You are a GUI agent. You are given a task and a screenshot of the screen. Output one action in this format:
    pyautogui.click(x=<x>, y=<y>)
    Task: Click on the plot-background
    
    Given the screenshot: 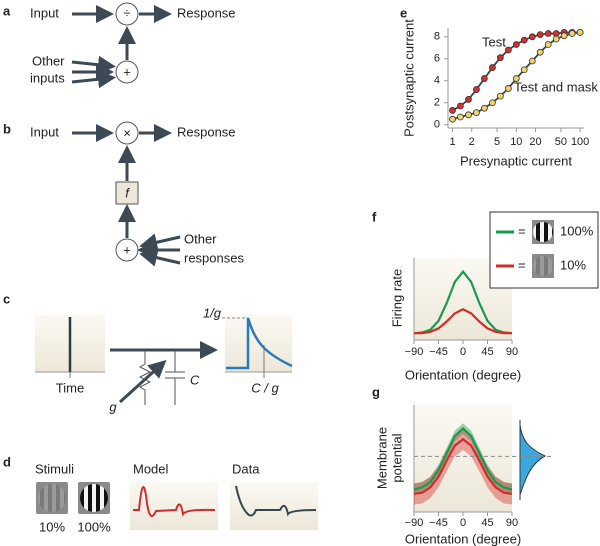 What is the action you would take?
    pyautogui.click(x=463, y=458)
    